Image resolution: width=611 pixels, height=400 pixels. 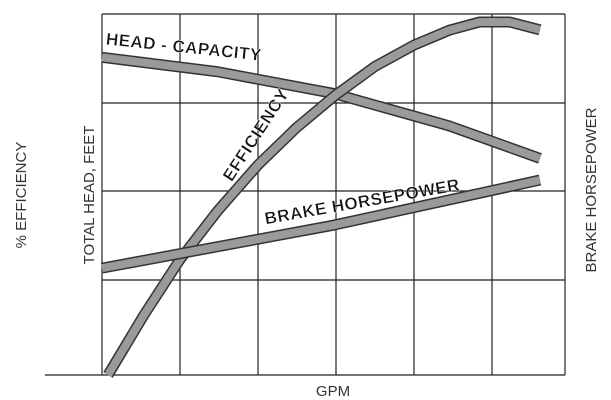 What do you see at coordinates (21, 195) in the screenshot?
I see `y-axis-label-outer: % EFFICIENCY` at bounding box center [21, 195].